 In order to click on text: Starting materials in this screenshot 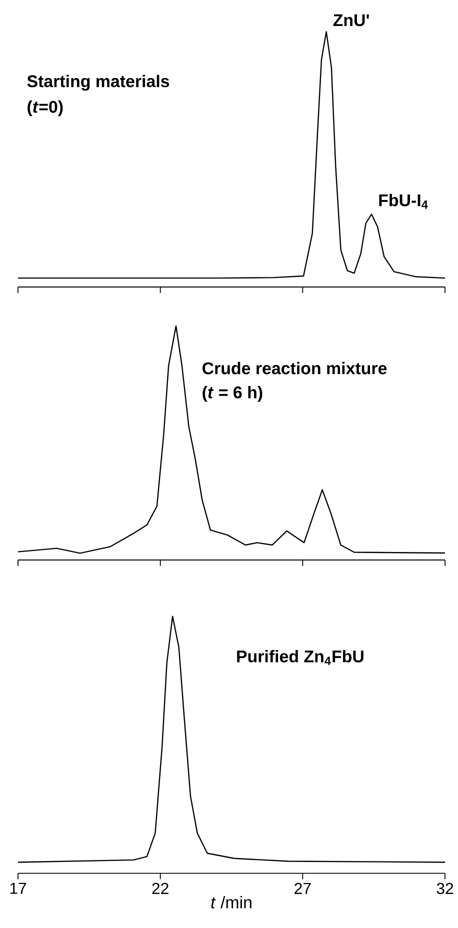, I will do `click(98, 82)`.